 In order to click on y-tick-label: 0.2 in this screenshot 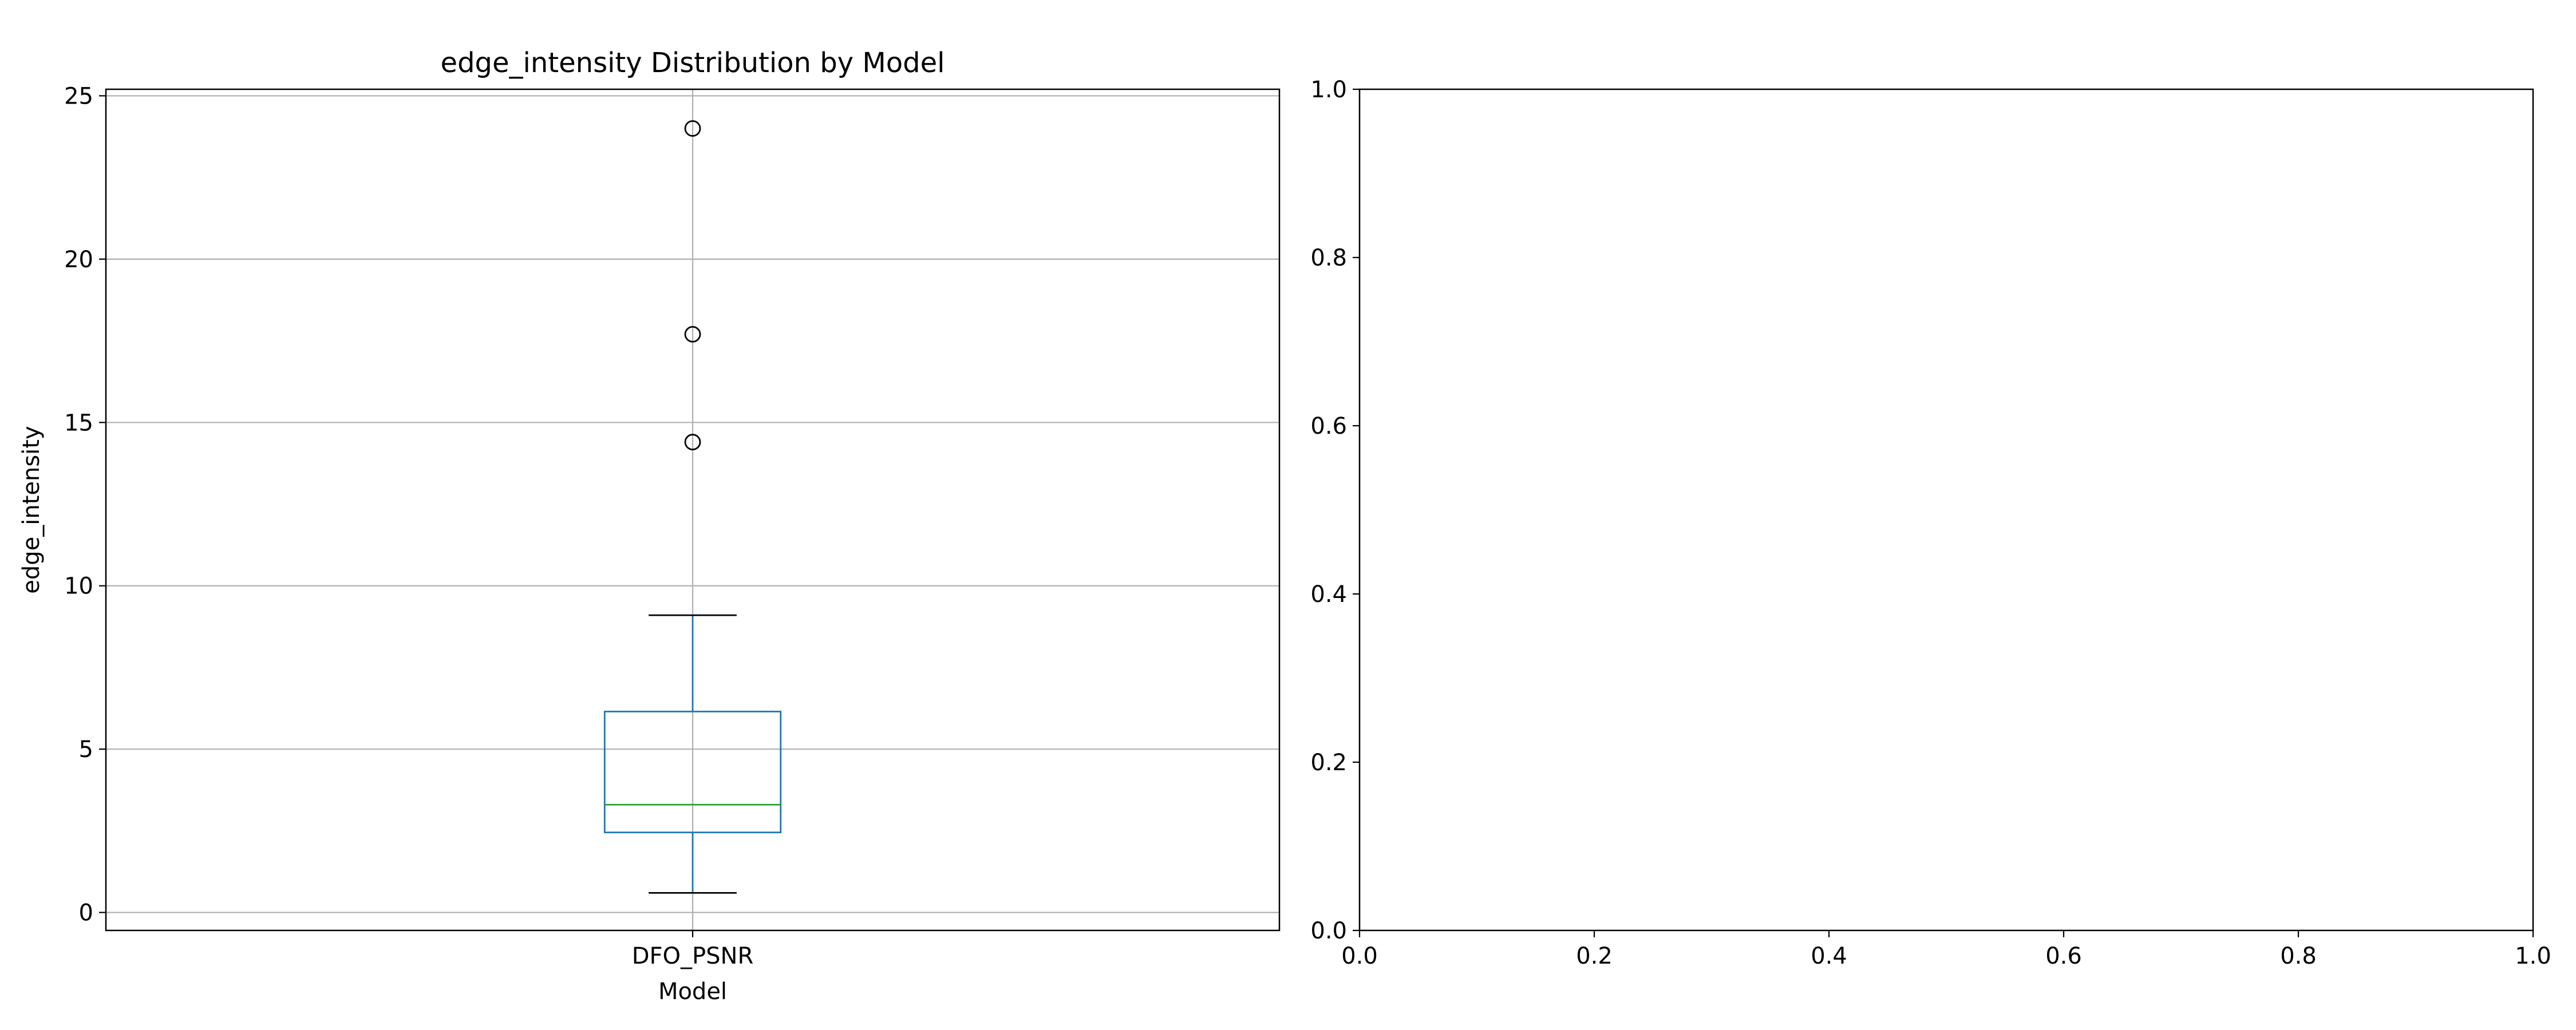, I will do `click(1328, 763)`.